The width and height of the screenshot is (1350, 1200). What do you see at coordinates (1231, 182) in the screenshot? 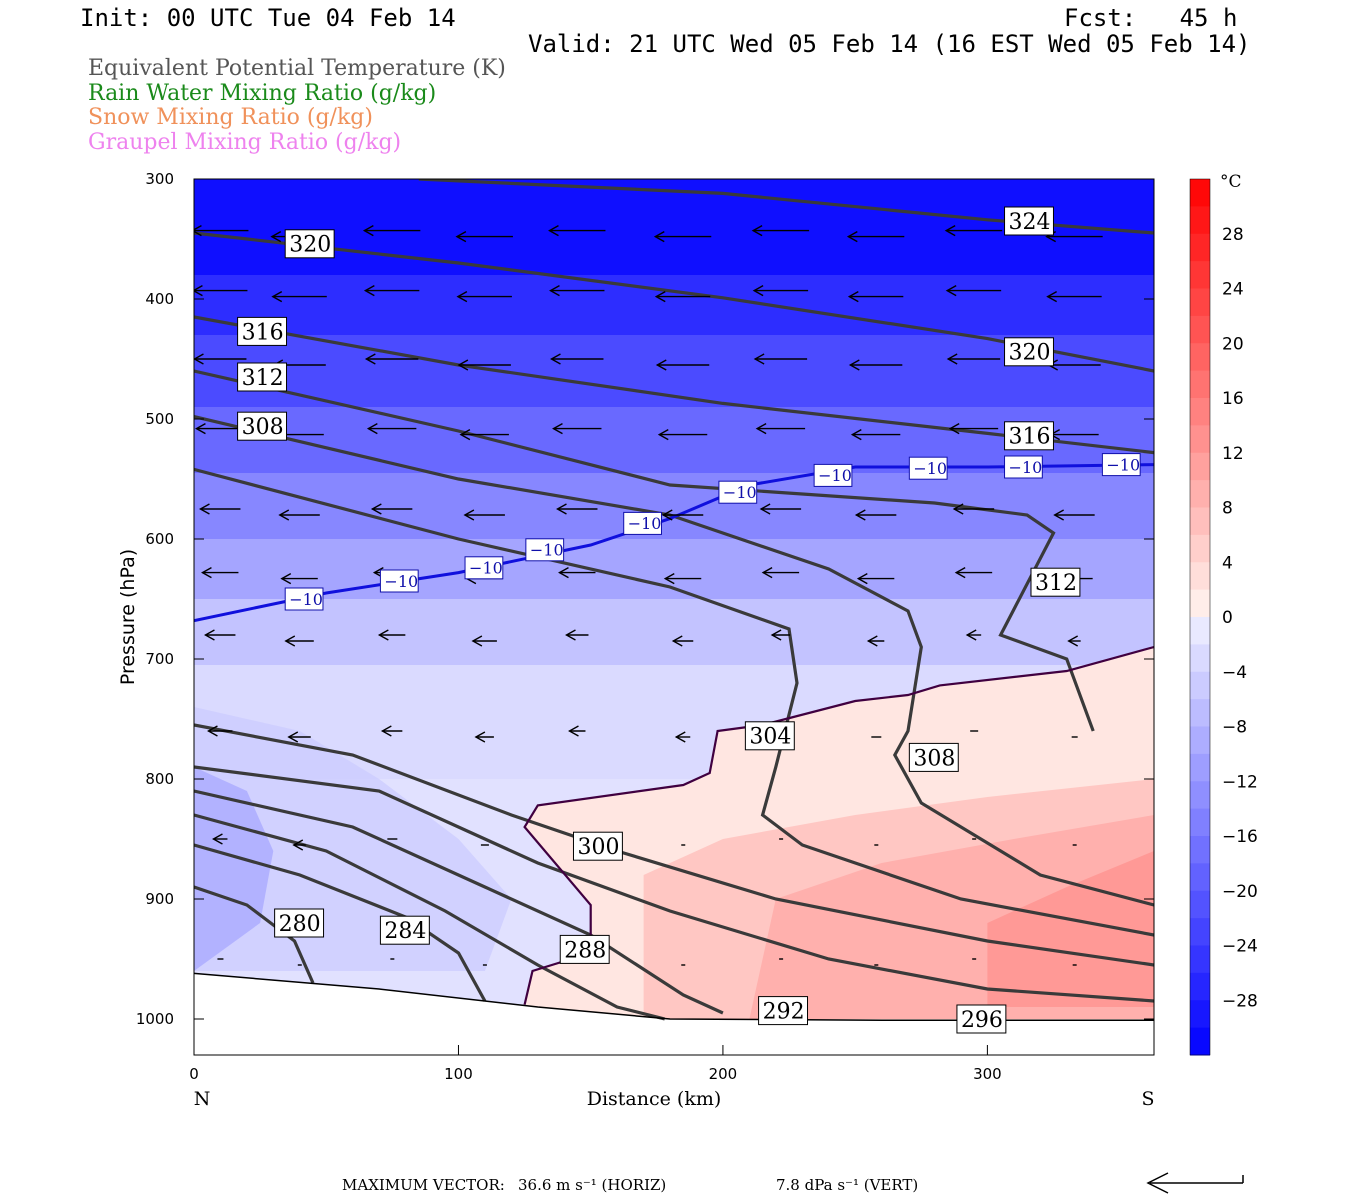
I see `colorbar-unit: °C` at bounding box center [1231, 182].